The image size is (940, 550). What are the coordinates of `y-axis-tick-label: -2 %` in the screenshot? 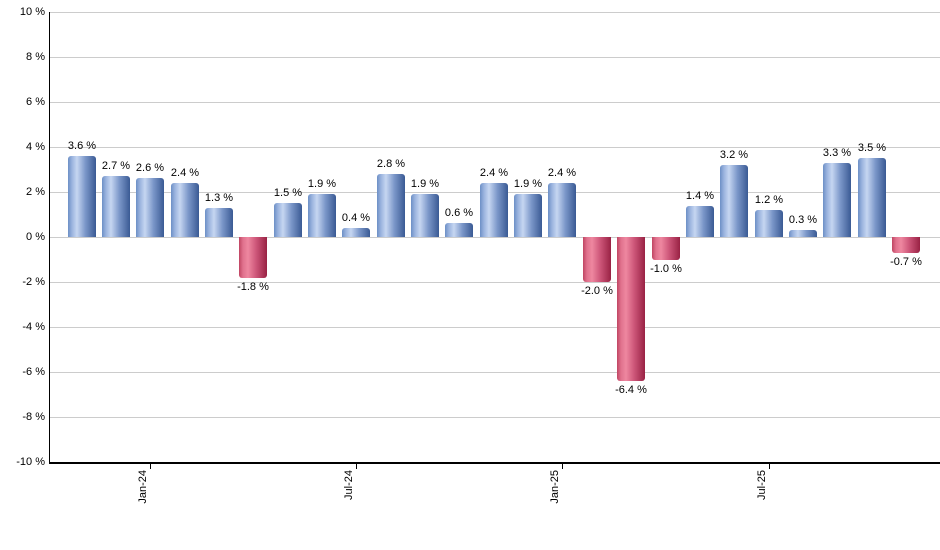 It's located at (33, 282).